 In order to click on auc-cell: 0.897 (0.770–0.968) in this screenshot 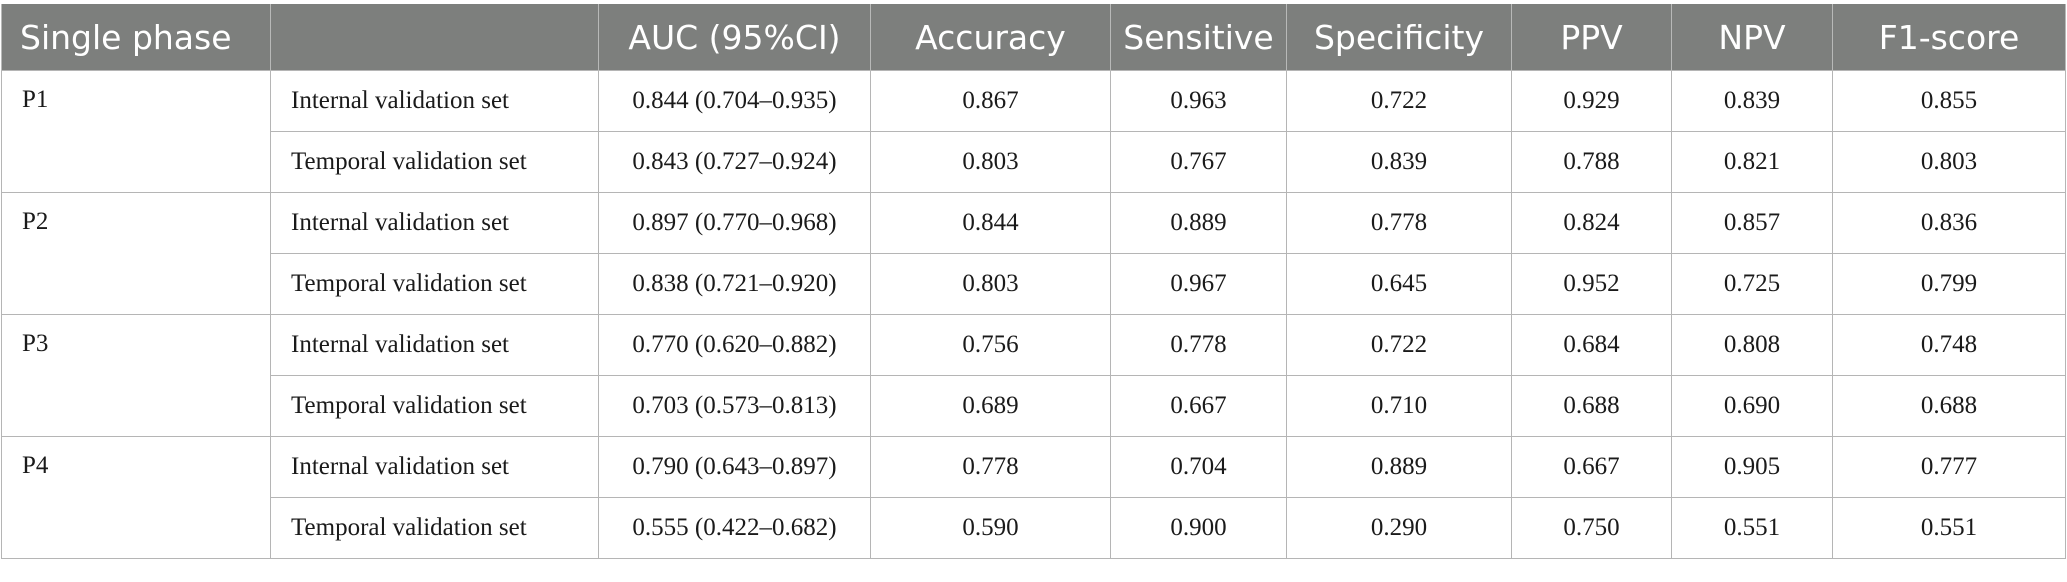, I will do `click(734, 223)`.